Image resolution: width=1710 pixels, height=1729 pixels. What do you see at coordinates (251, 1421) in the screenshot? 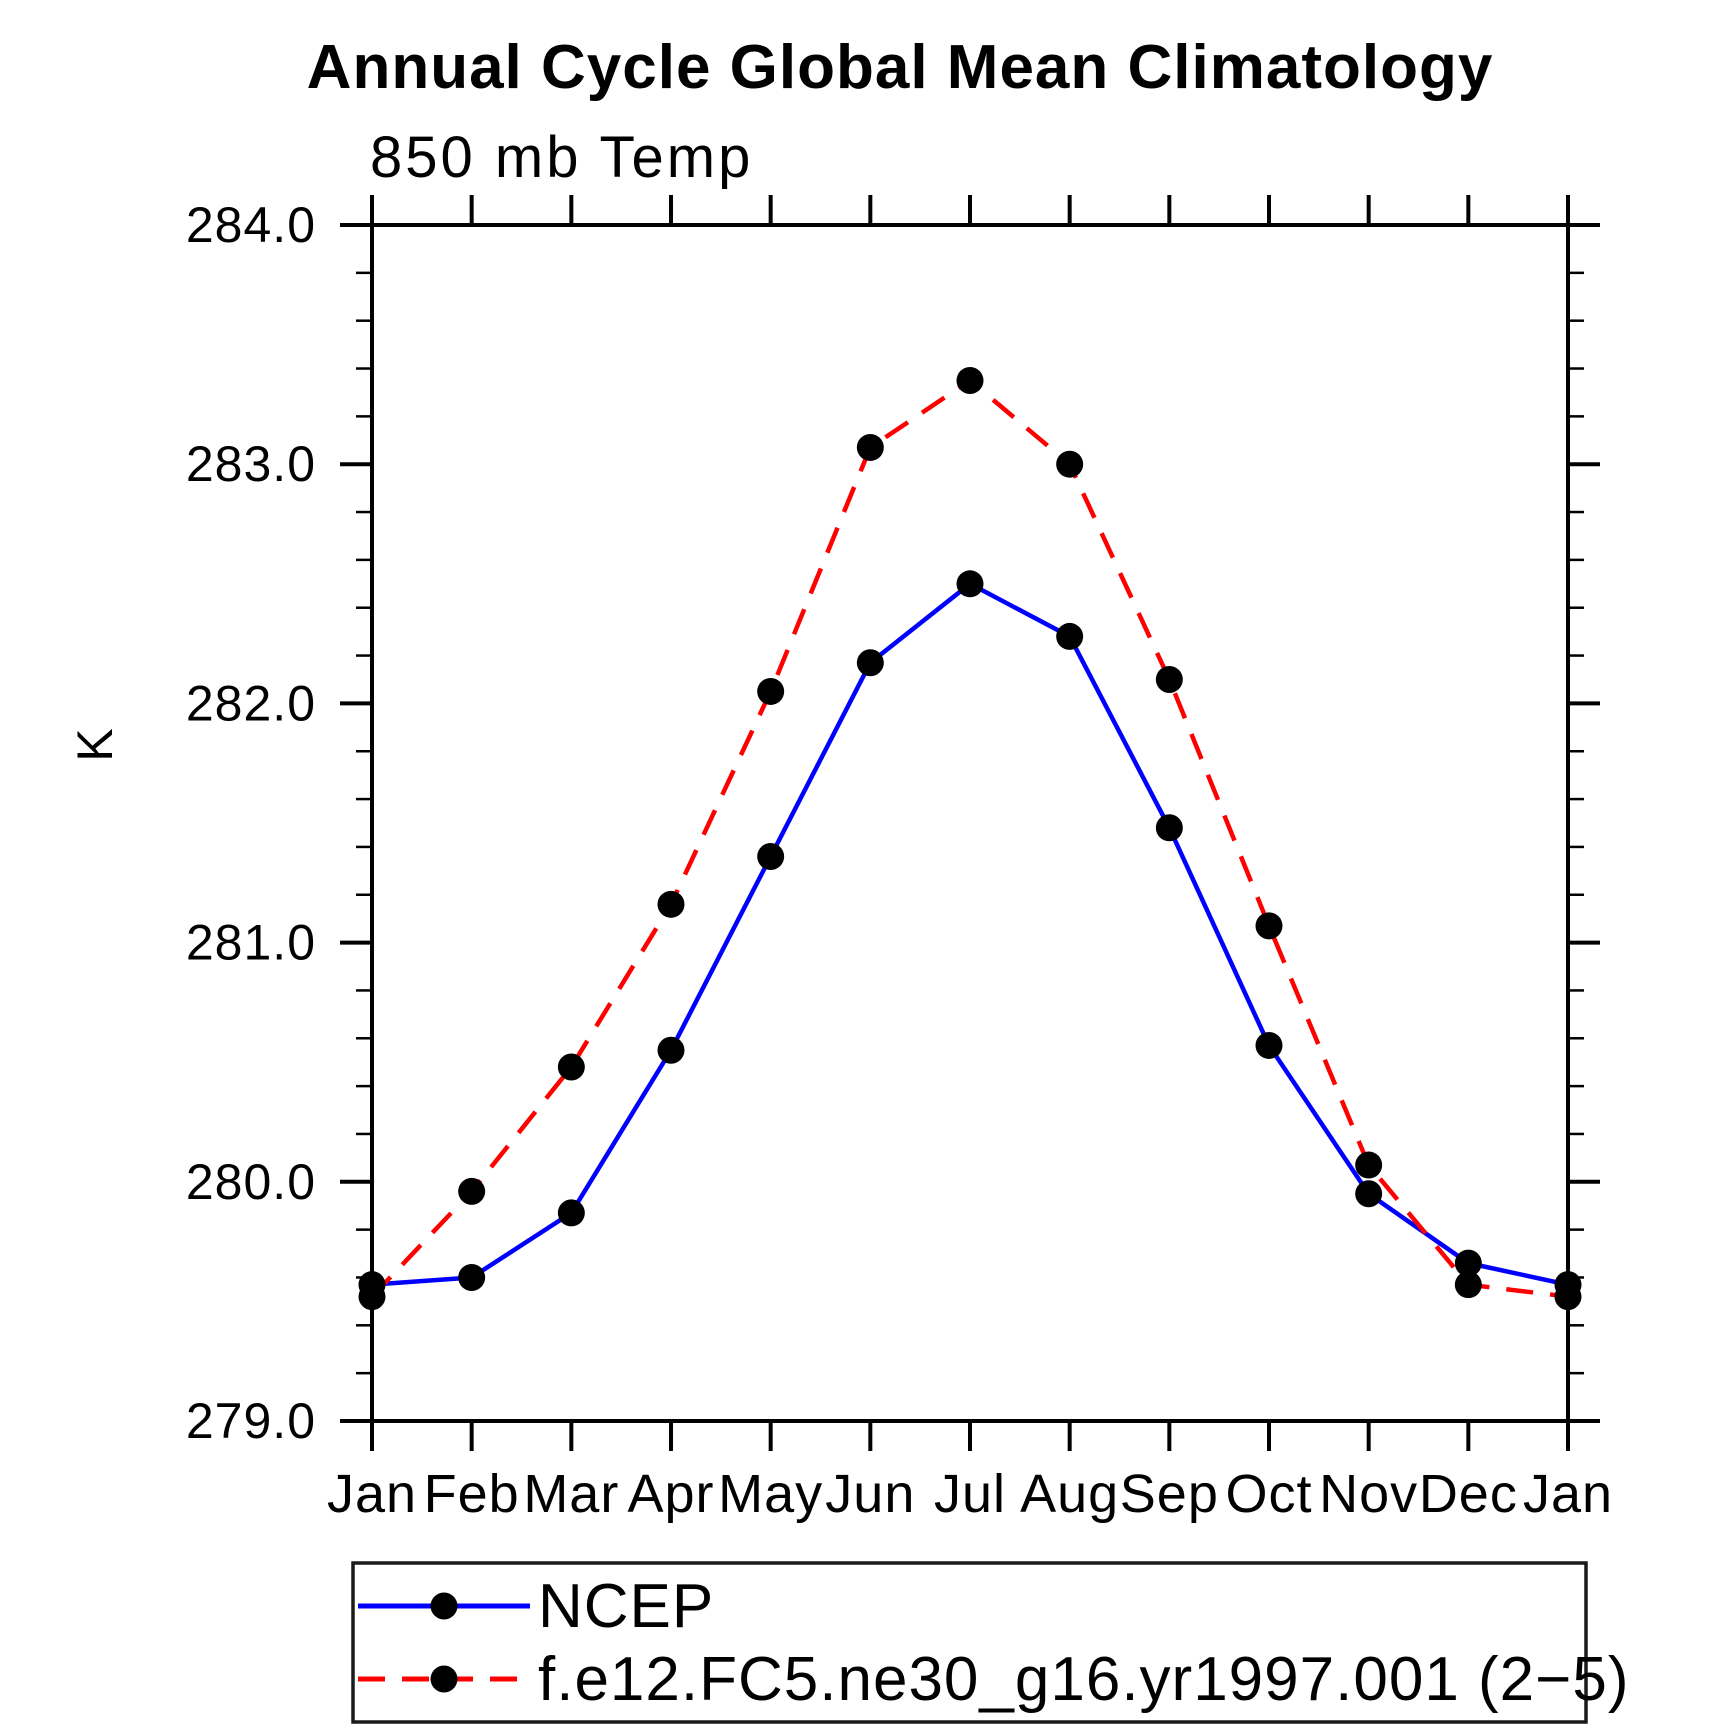
I see `y-tick-label: 279.0` at bounding box center [251, 1421].